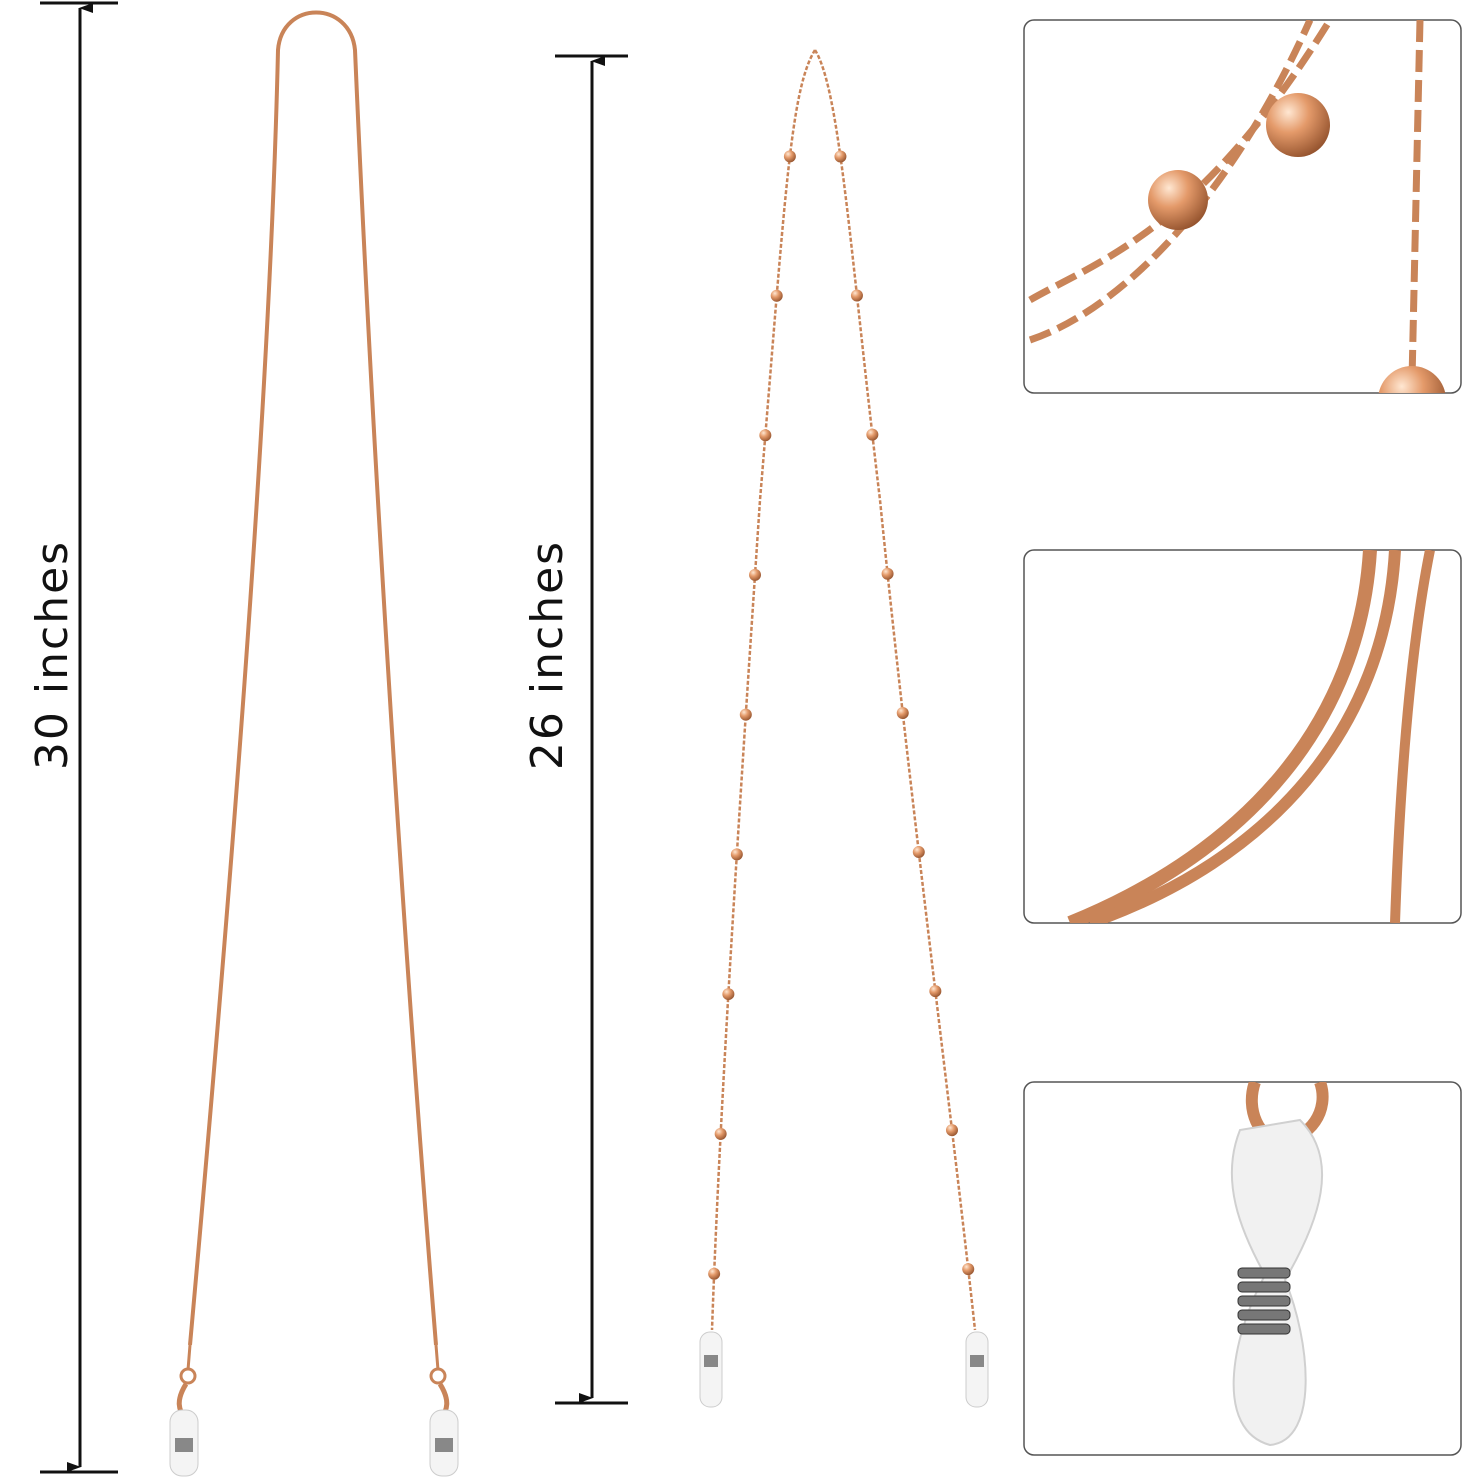 The image size is (1479, 1479). Describe the element at coordinates (1251, 736) in the screenshot. I see `detail-snake` at that location.